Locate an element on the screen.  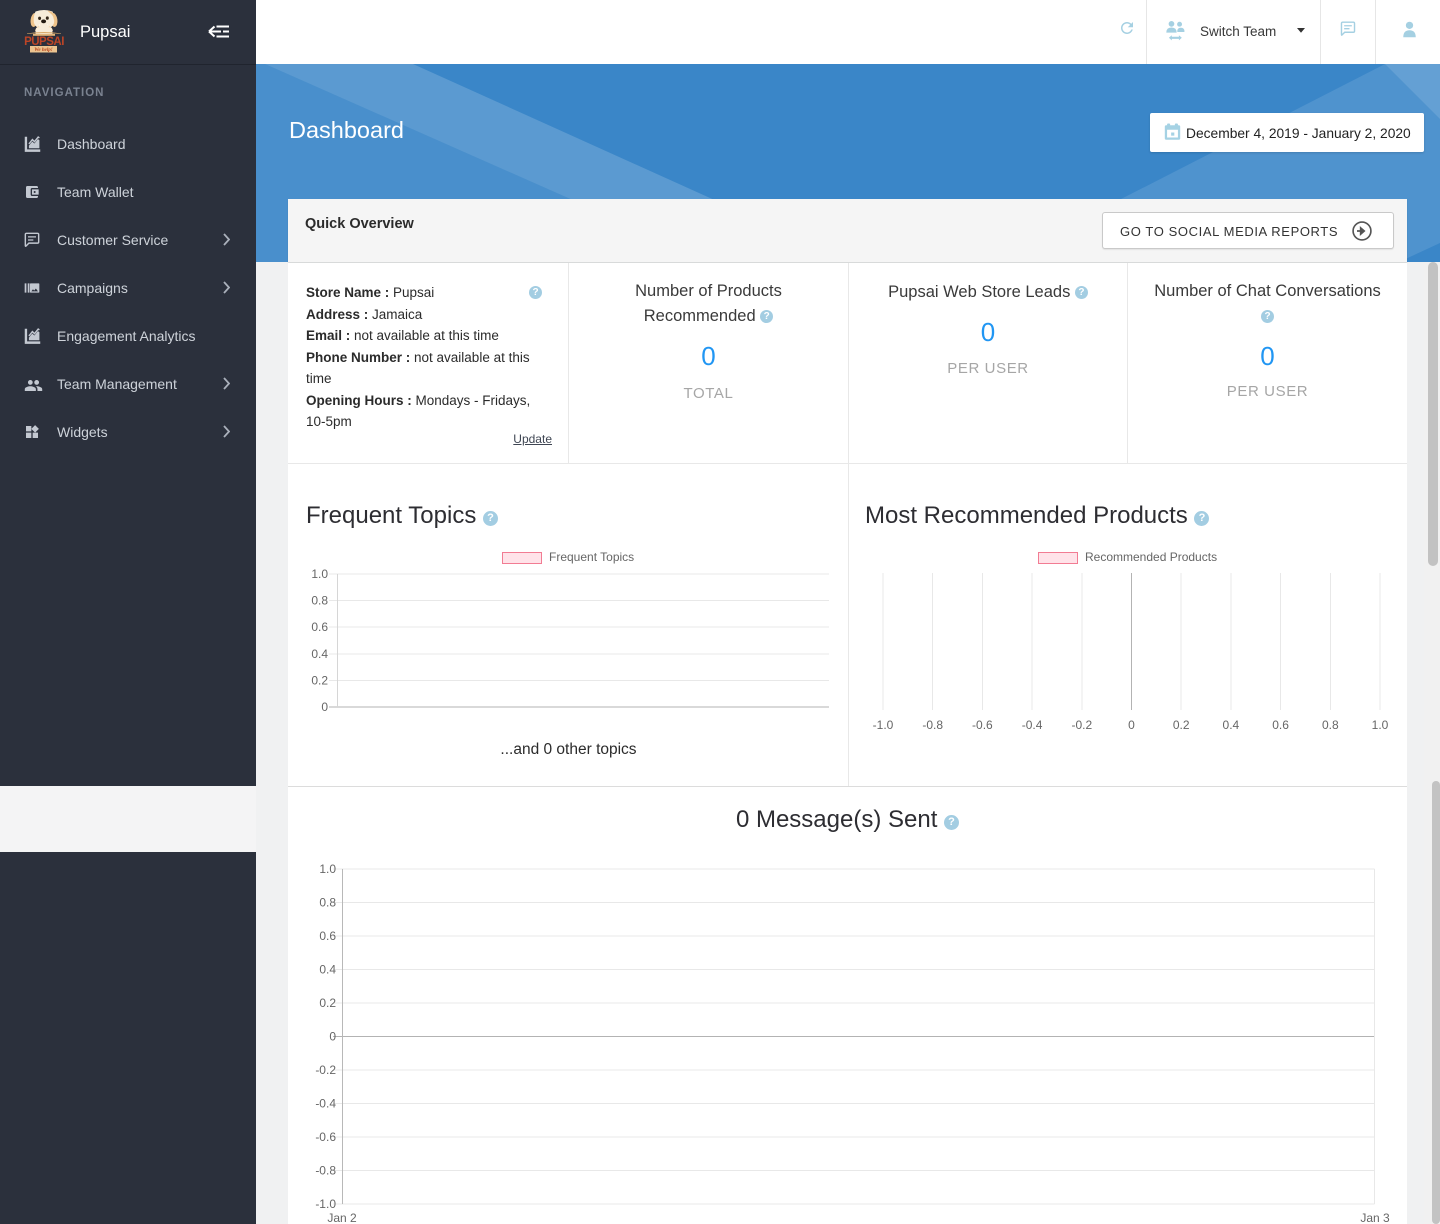
svg-text: Jan 2 is located at coordinates (342, 1217).